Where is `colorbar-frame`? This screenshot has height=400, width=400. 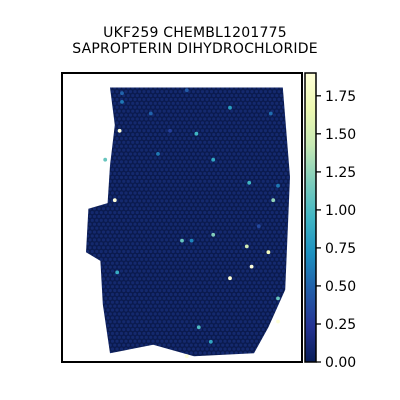 colorbar-frame is located at coordinates (310, 217).